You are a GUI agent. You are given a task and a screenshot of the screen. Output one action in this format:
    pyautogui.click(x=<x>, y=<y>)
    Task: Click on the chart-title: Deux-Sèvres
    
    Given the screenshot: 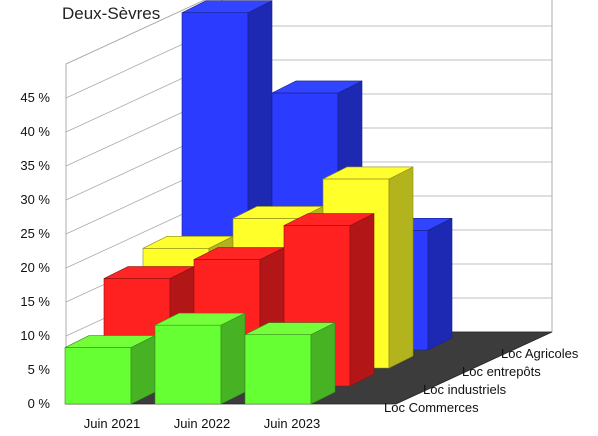 What is the action you would take?
    pyautogui.click(x=111, y=13)
    